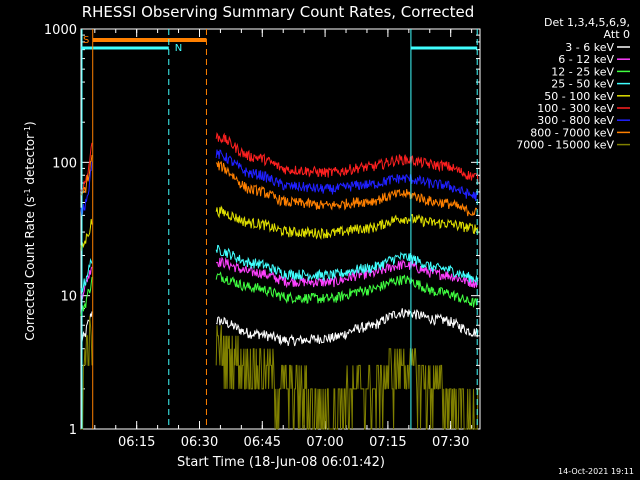 The width and height of the screenshot is (640, 480). Describe the element at coordinates (324, 442) in the screenshot. I see `x-tick-label: 07:00` at that location.